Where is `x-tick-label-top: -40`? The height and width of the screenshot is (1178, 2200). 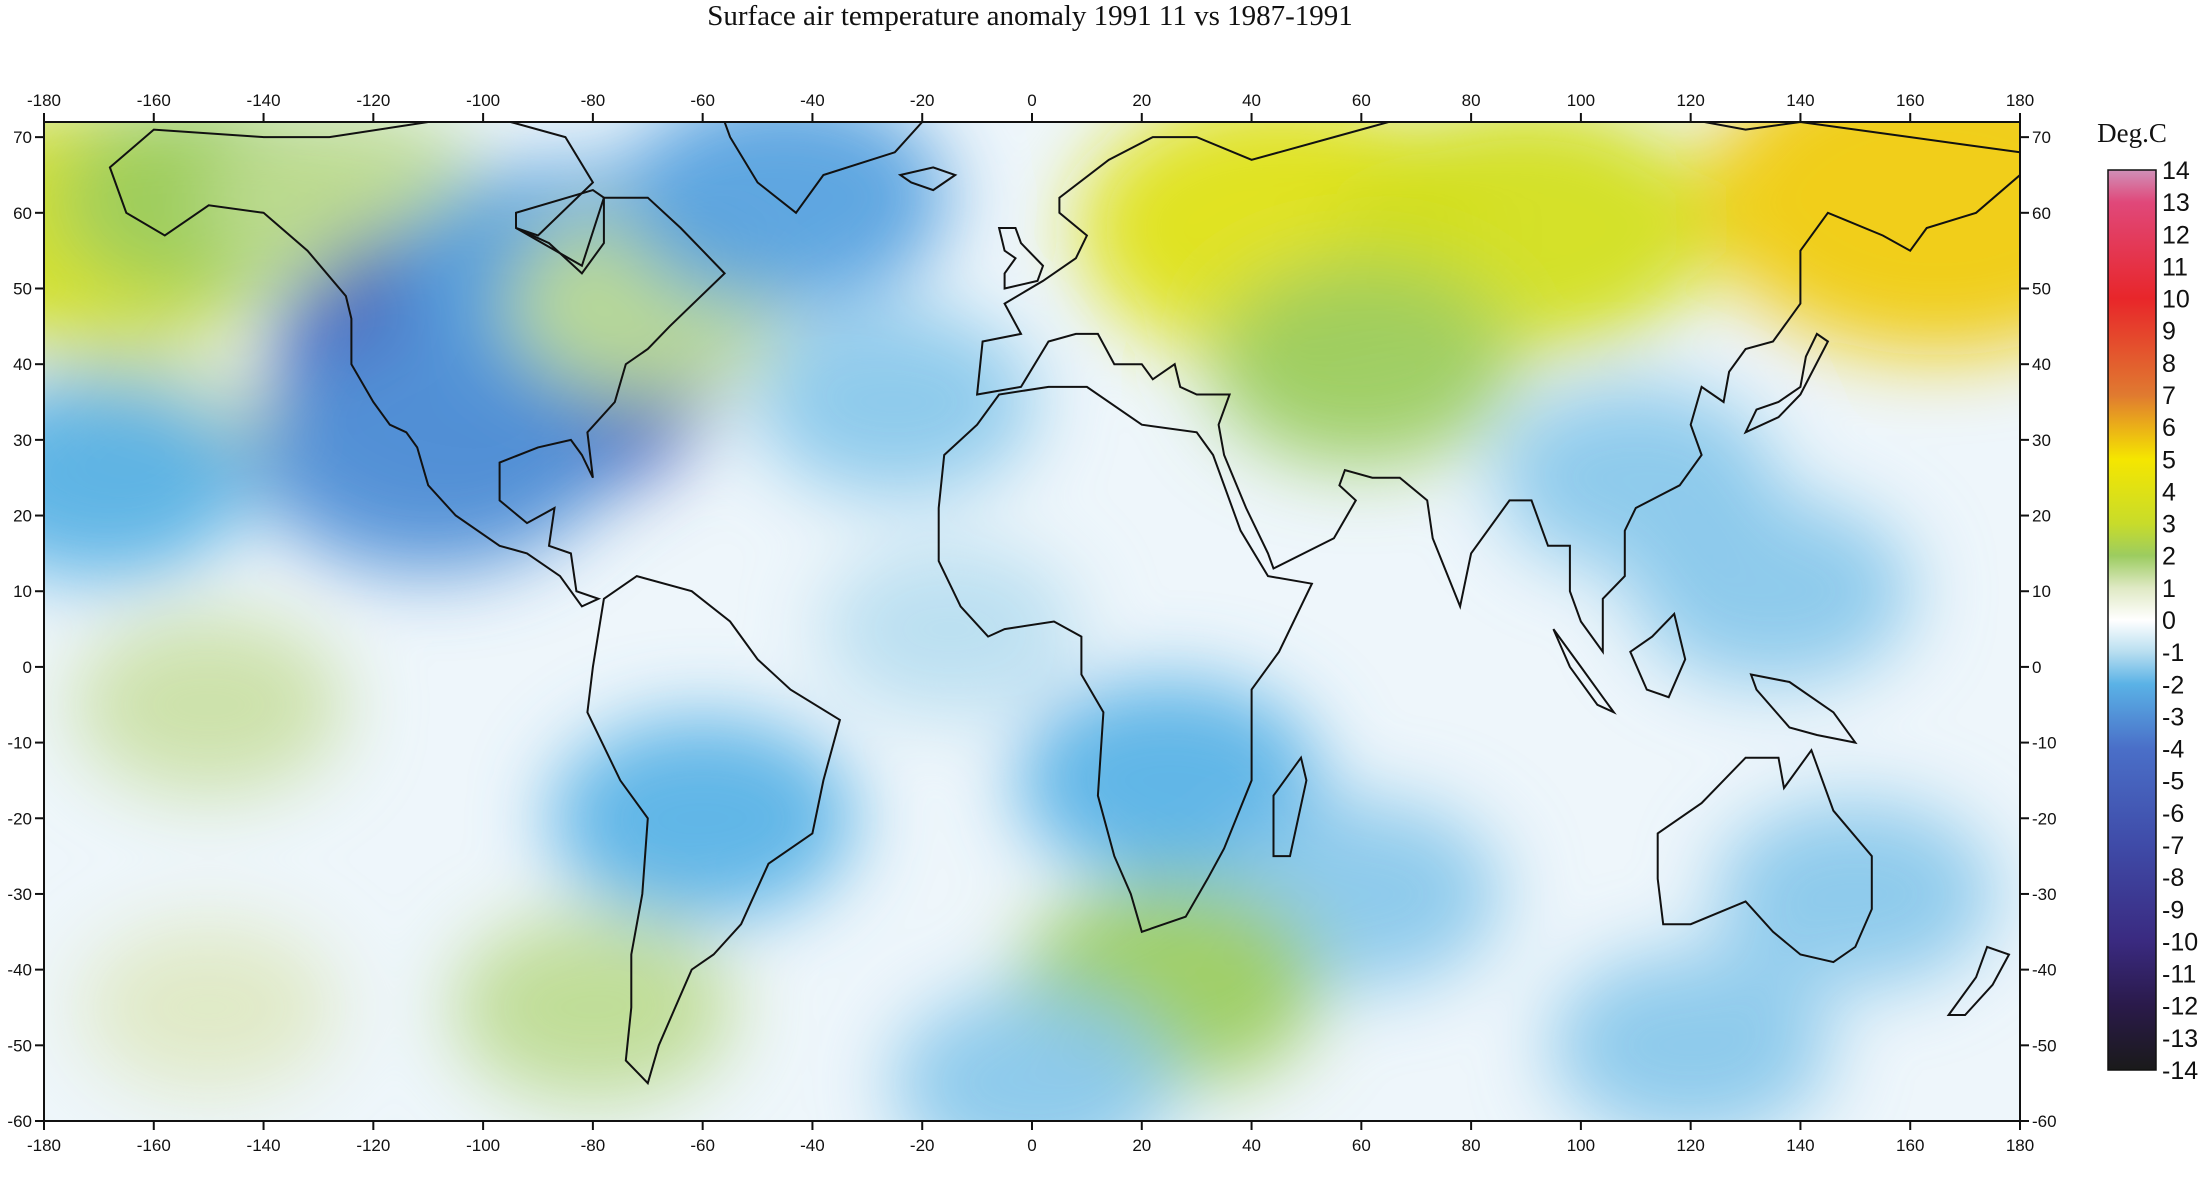
x-tick-label-top: -40 is located at coordinates (812, 100).